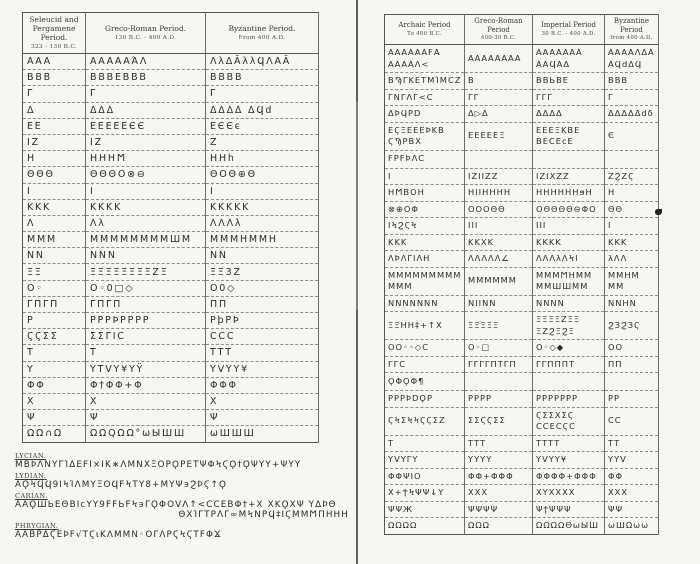 This screenshot has width=700, height=564. I want to click on letter-row: ΨΨЖ ΨΨΨΨ ΨϯΨΨΨ ΨΨ, so click(521, 509).